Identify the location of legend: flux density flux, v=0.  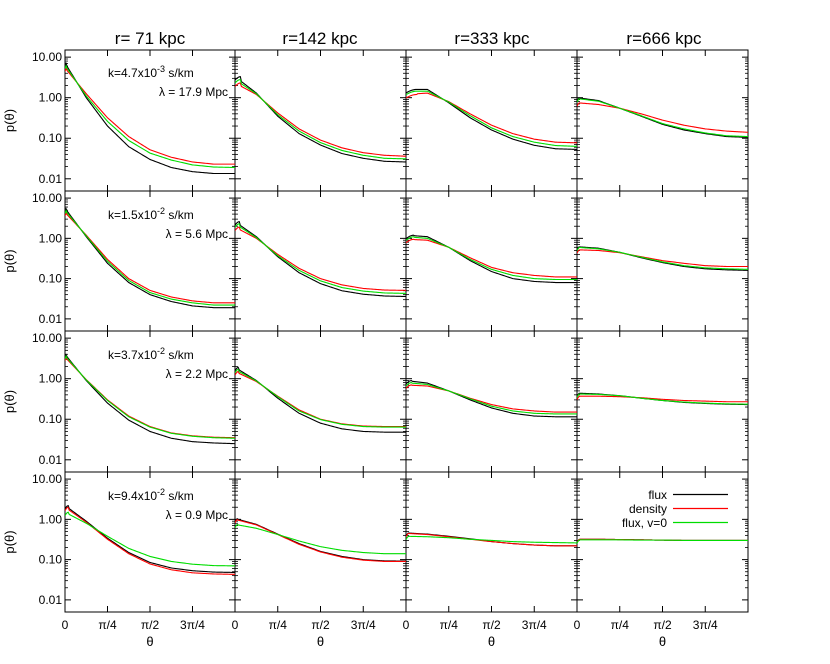
(675, 509).